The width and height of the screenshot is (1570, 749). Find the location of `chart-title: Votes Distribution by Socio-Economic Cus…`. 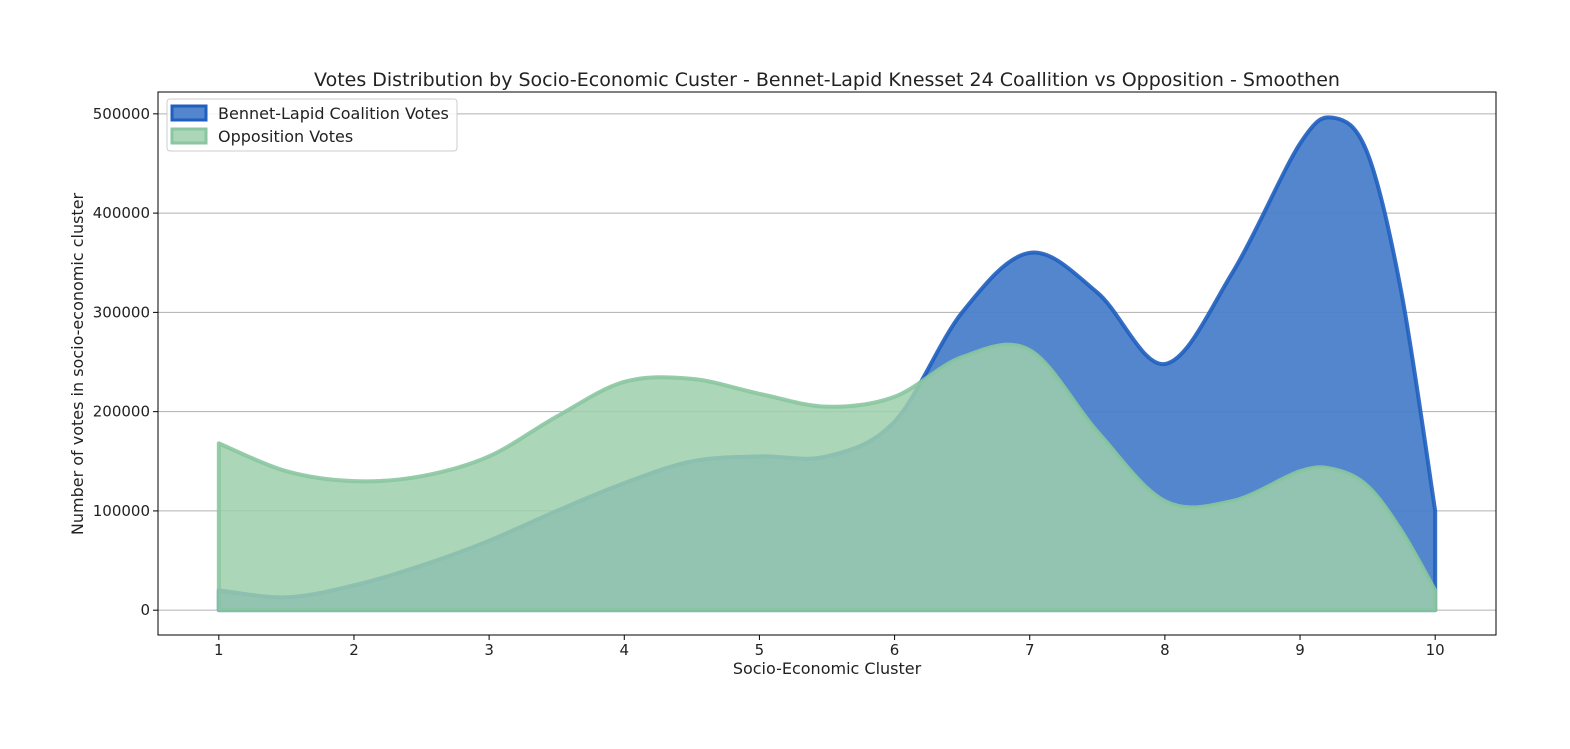

chart-title: Votes Distribution by Socio-Economic Cus… is located at coordinates (827, 80).